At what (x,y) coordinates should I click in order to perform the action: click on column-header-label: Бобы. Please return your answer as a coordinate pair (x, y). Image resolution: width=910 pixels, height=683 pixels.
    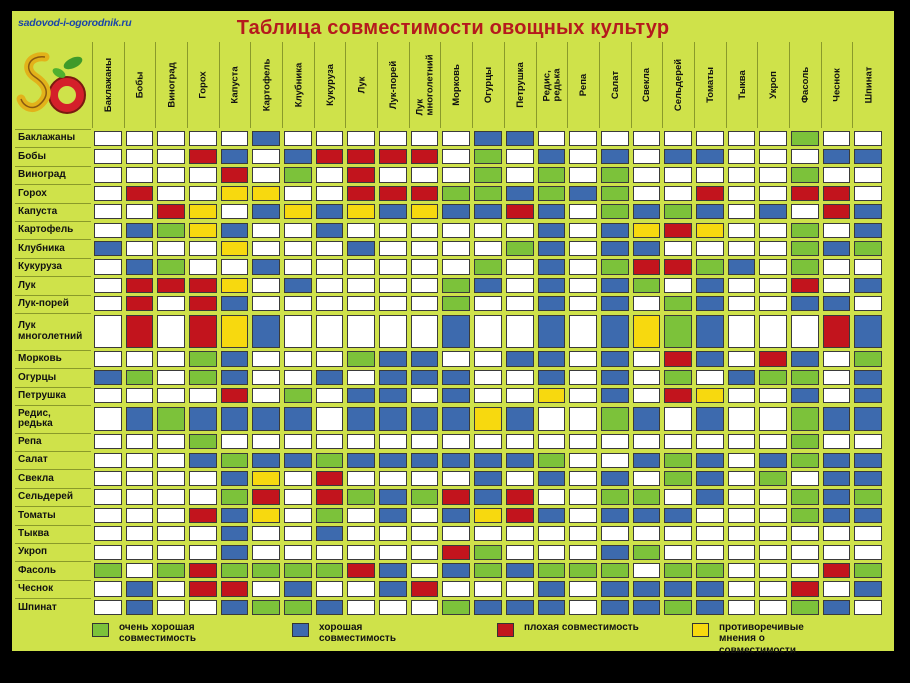
    Looking at the image, I should click on (140, 85).